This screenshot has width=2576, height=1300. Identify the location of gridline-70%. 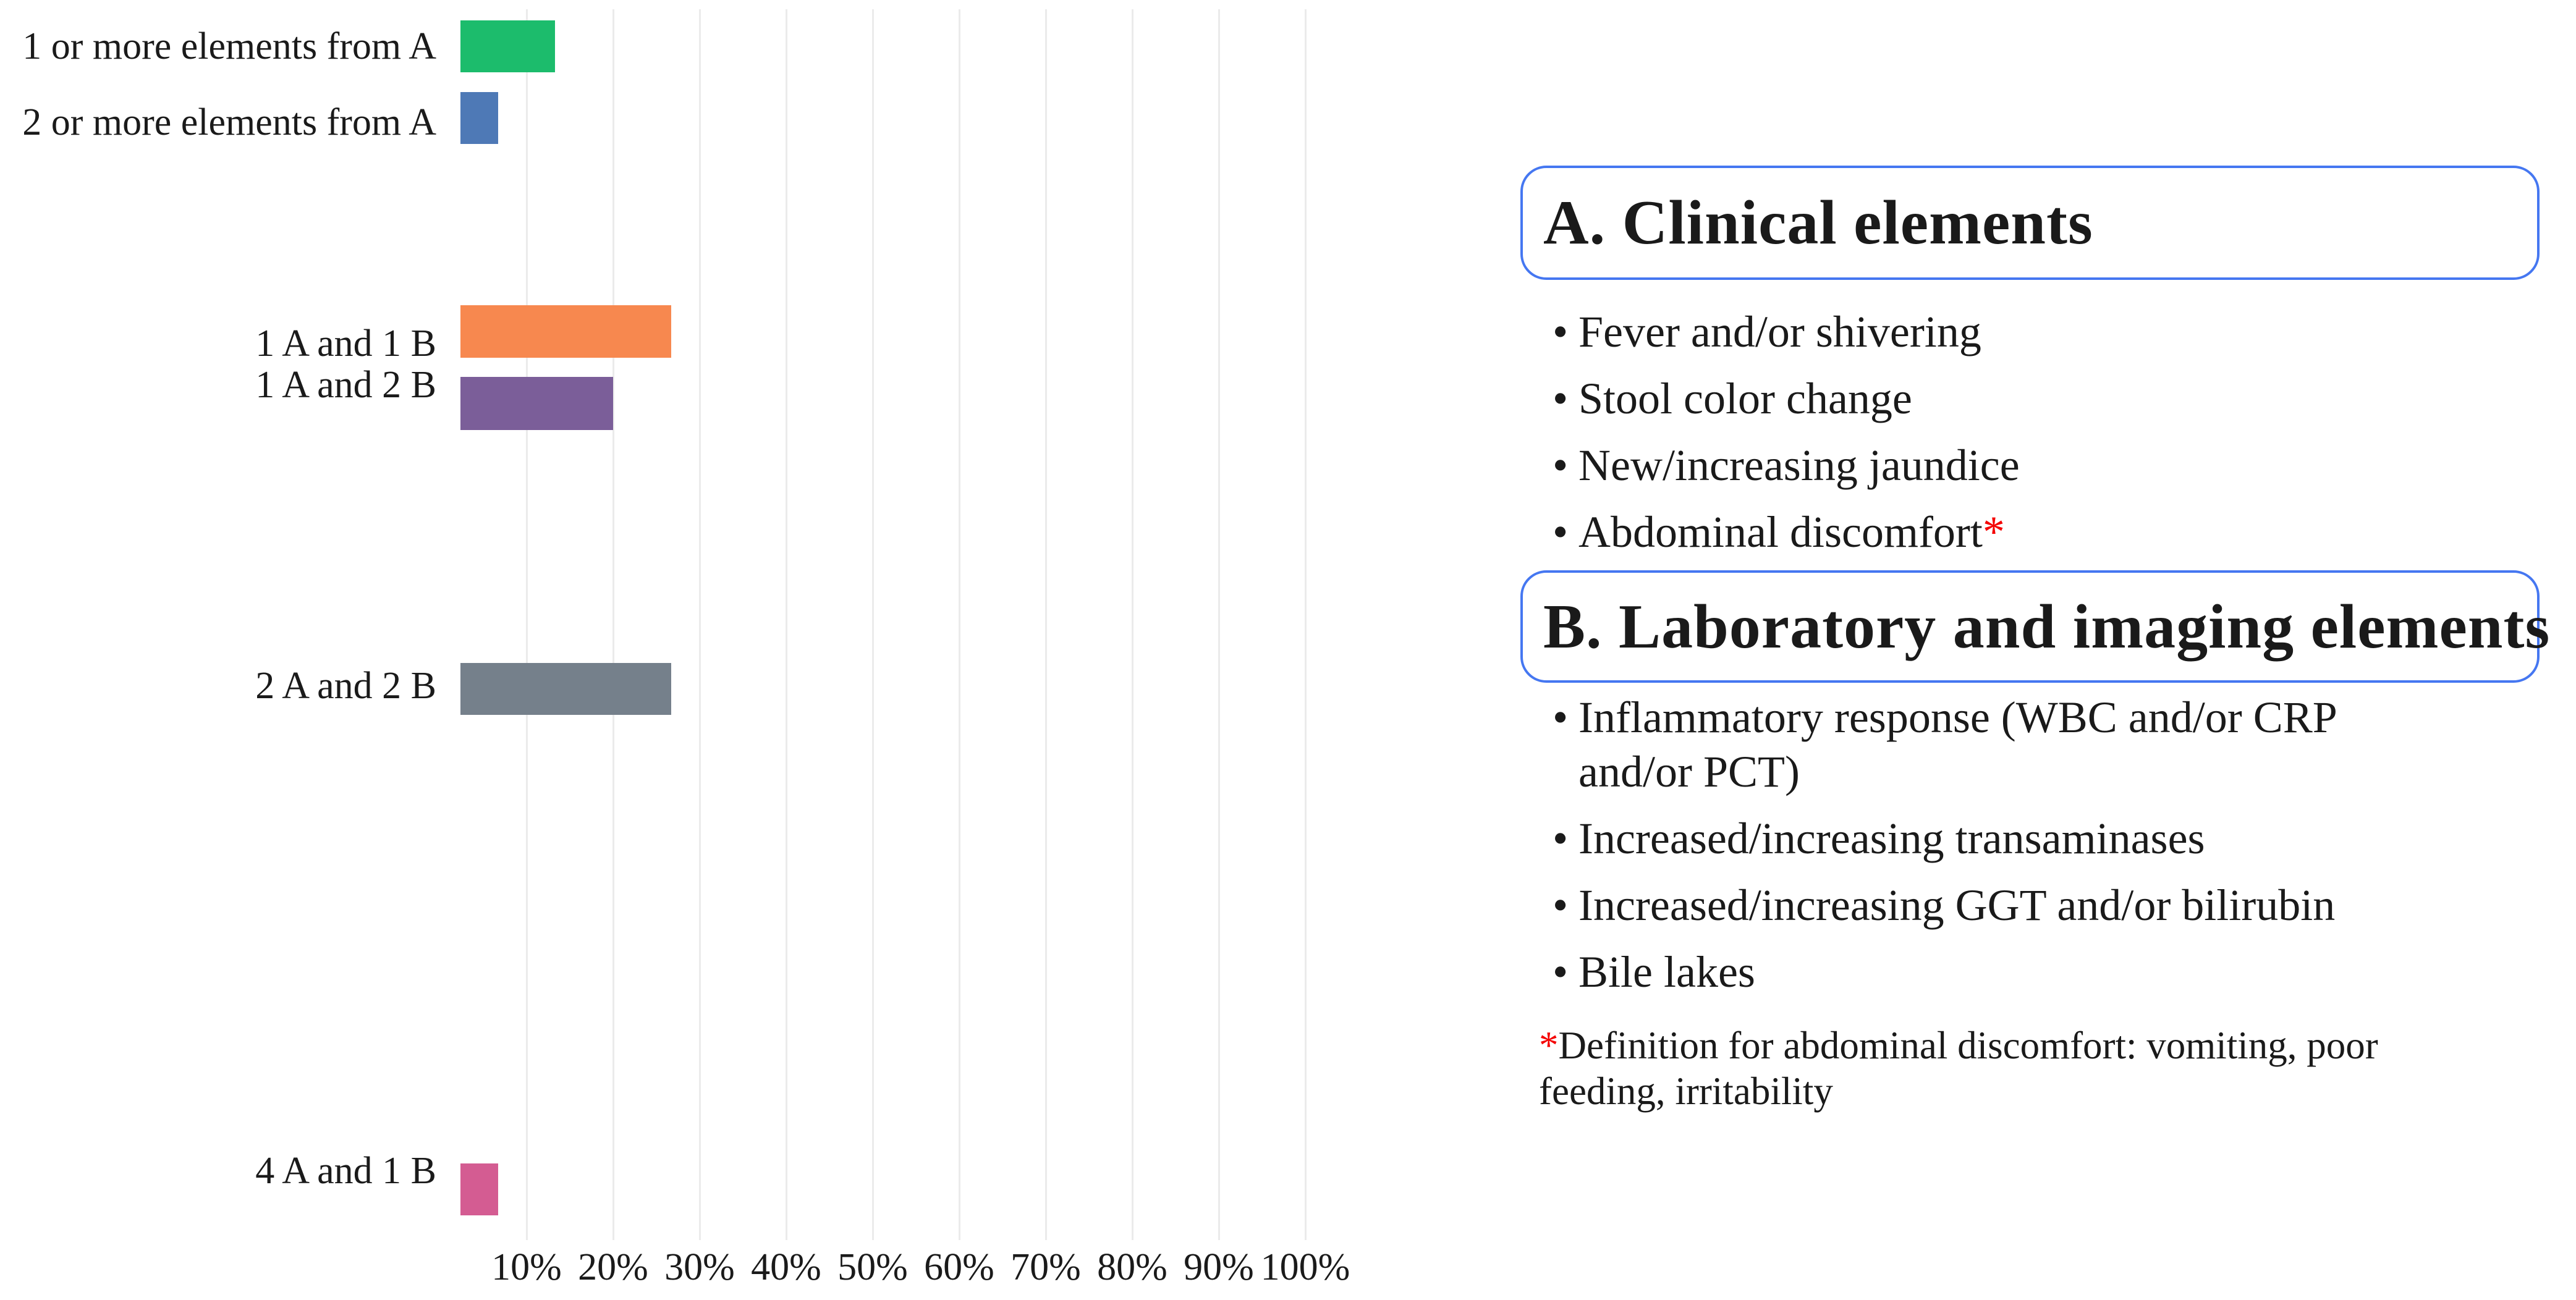
(1046, 624).